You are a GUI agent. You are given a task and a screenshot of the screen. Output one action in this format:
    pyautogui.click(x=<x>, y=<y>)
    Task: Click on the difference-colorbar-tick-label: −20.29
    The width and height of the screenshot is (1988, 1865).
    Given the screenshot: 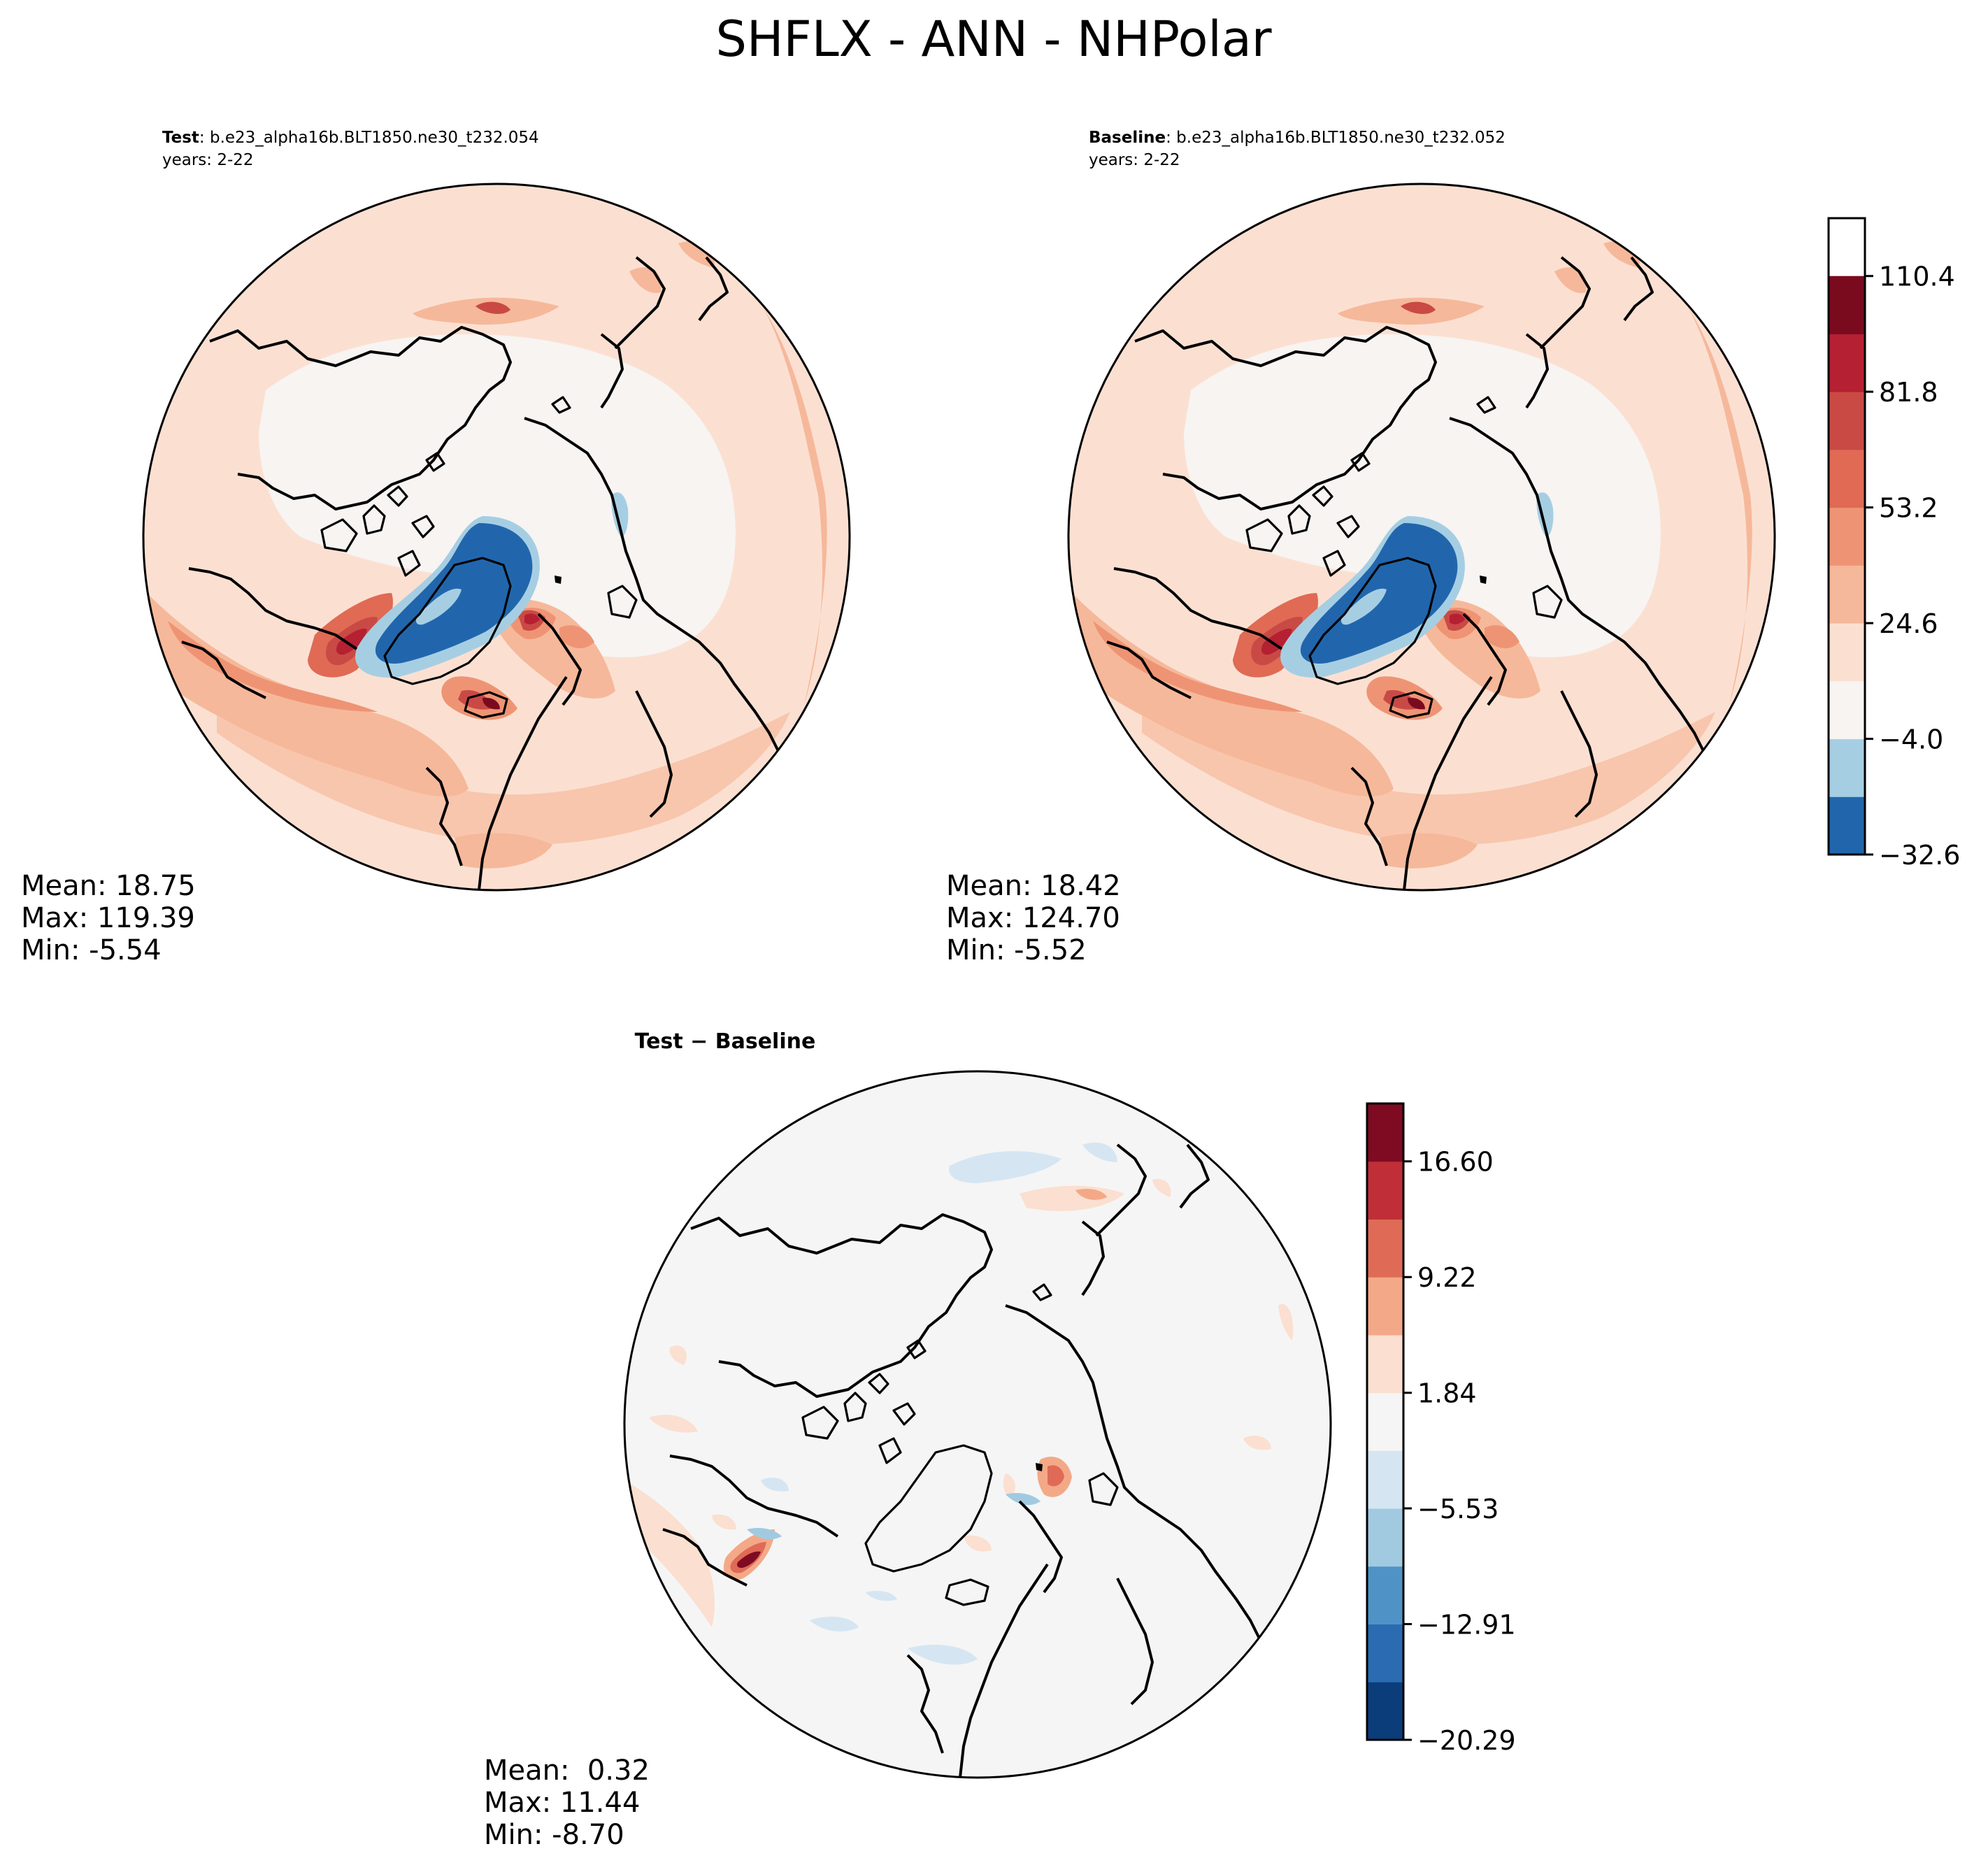 What is the action you would take?
    pyautogui.click(x=1467, y=1740)
    